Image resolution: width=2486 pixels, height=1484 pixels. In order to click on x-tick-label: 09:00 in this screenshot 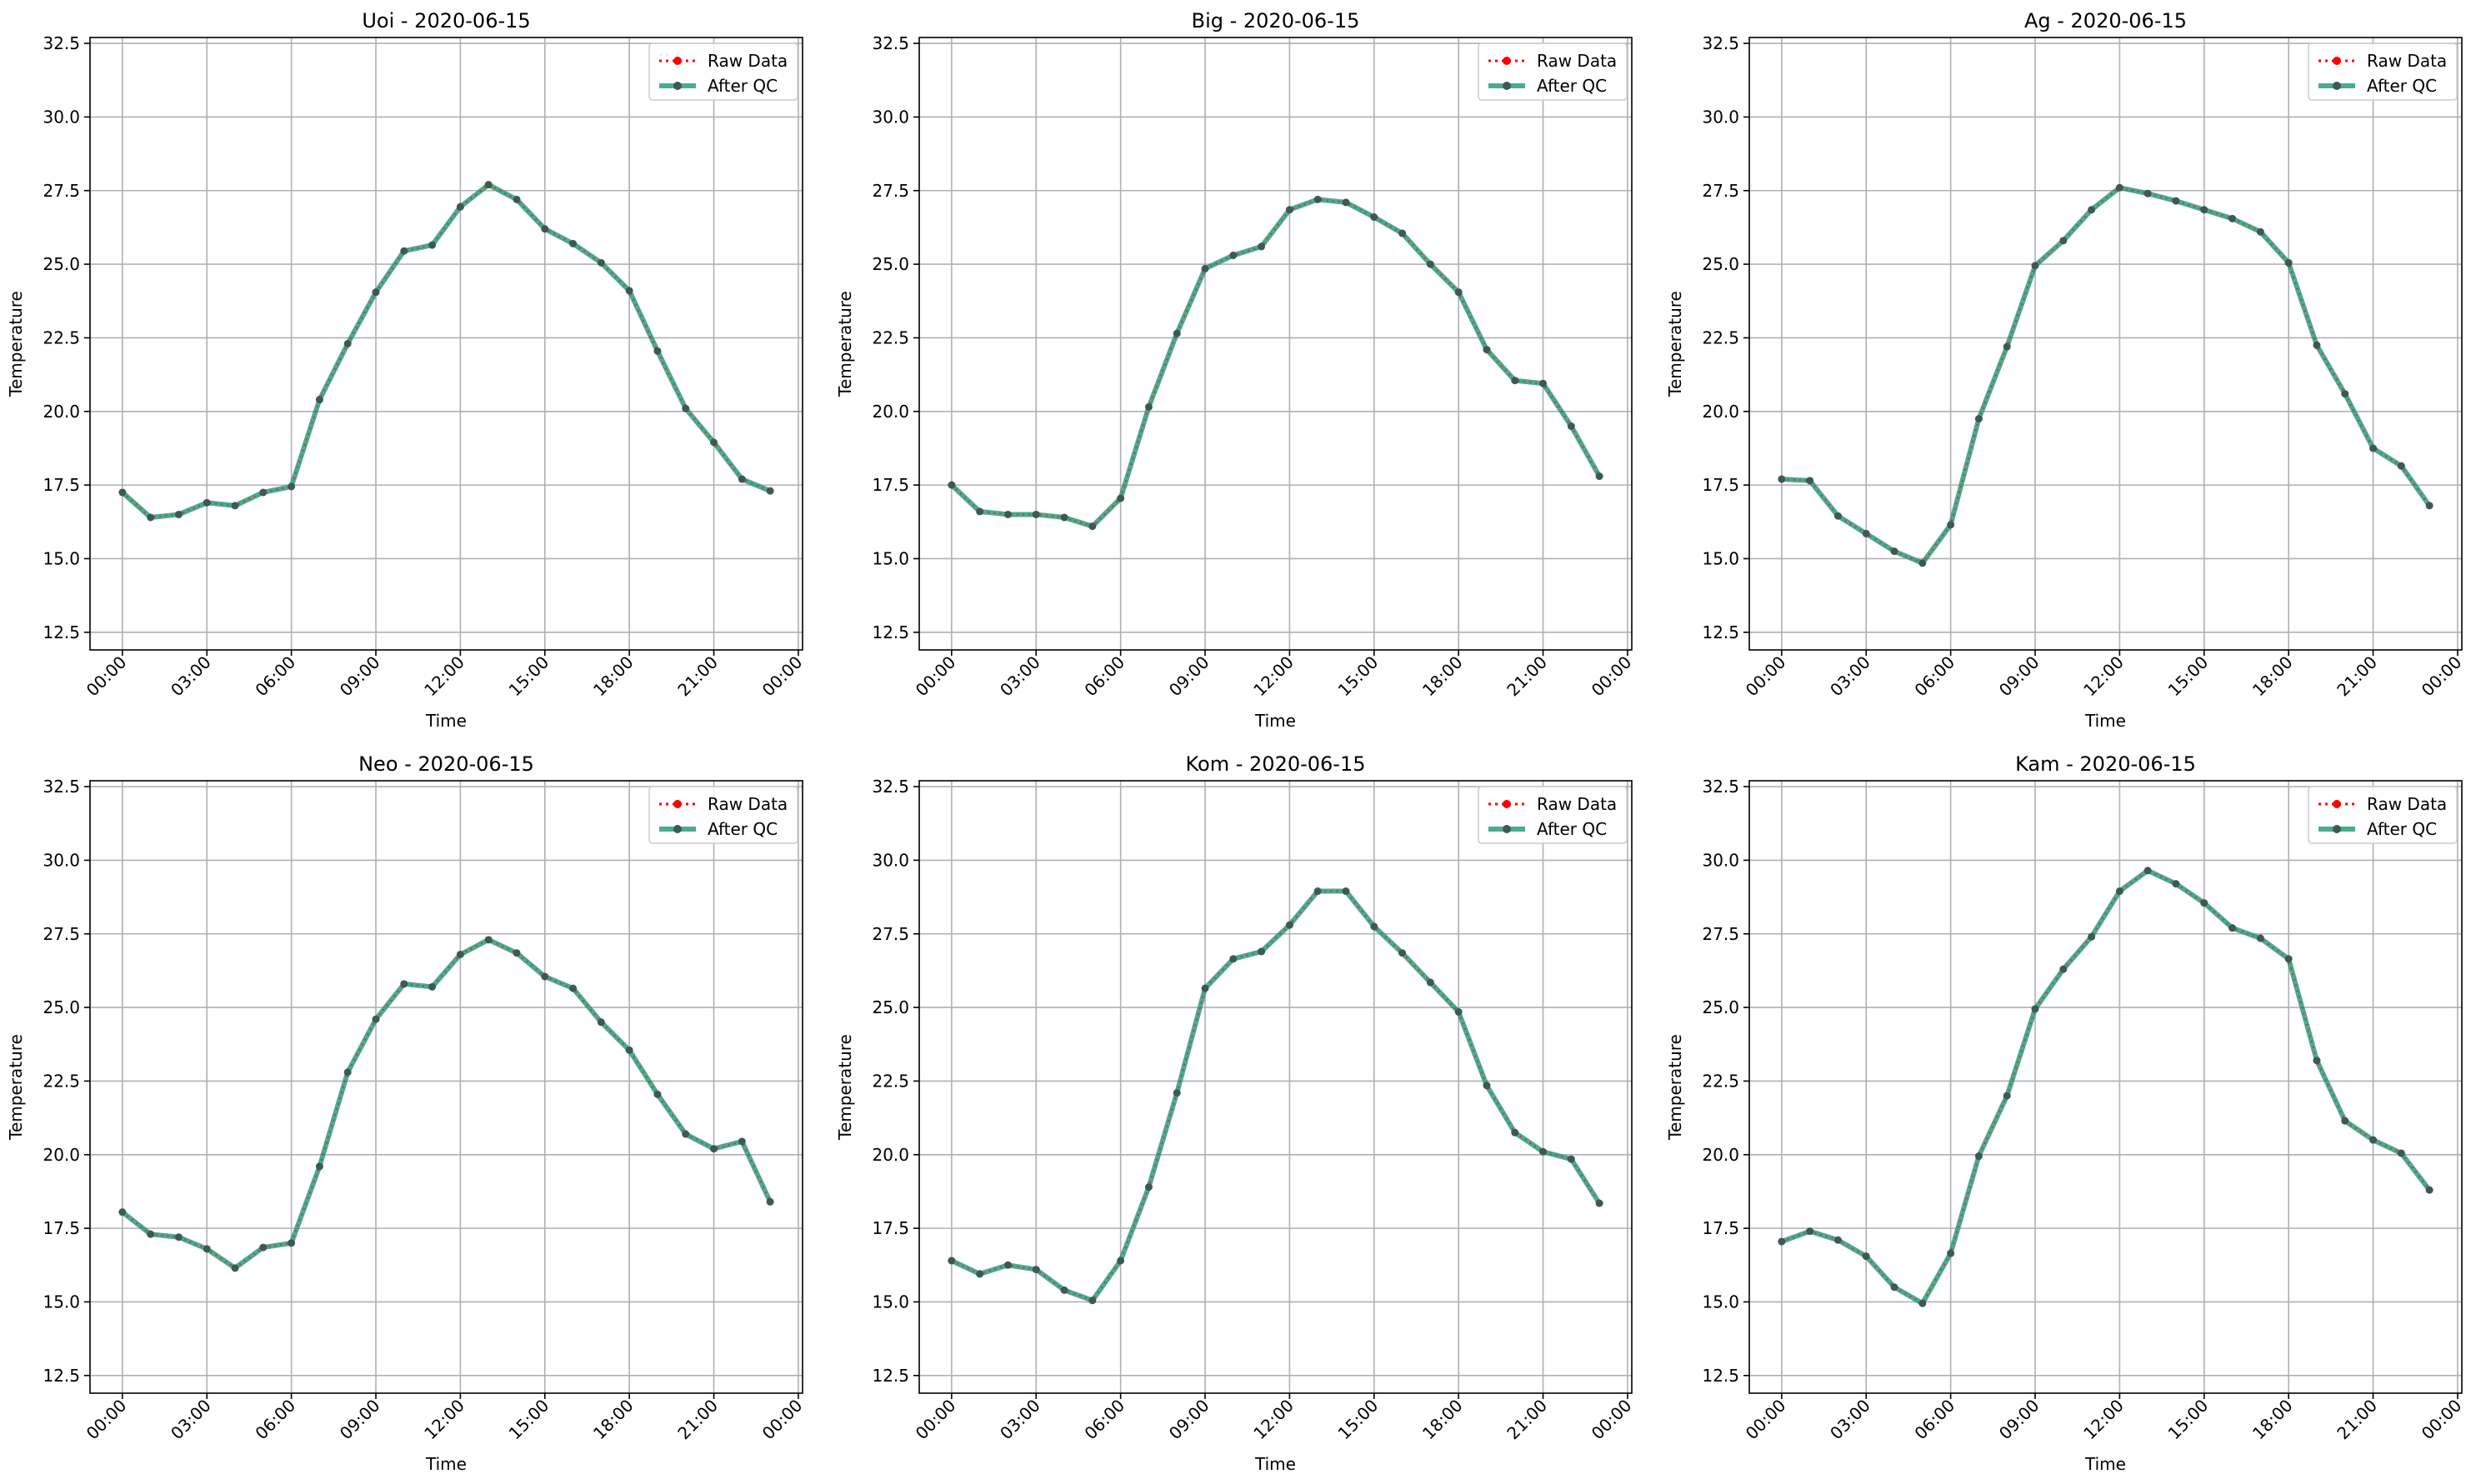, I will do `click(1189, 676)`.